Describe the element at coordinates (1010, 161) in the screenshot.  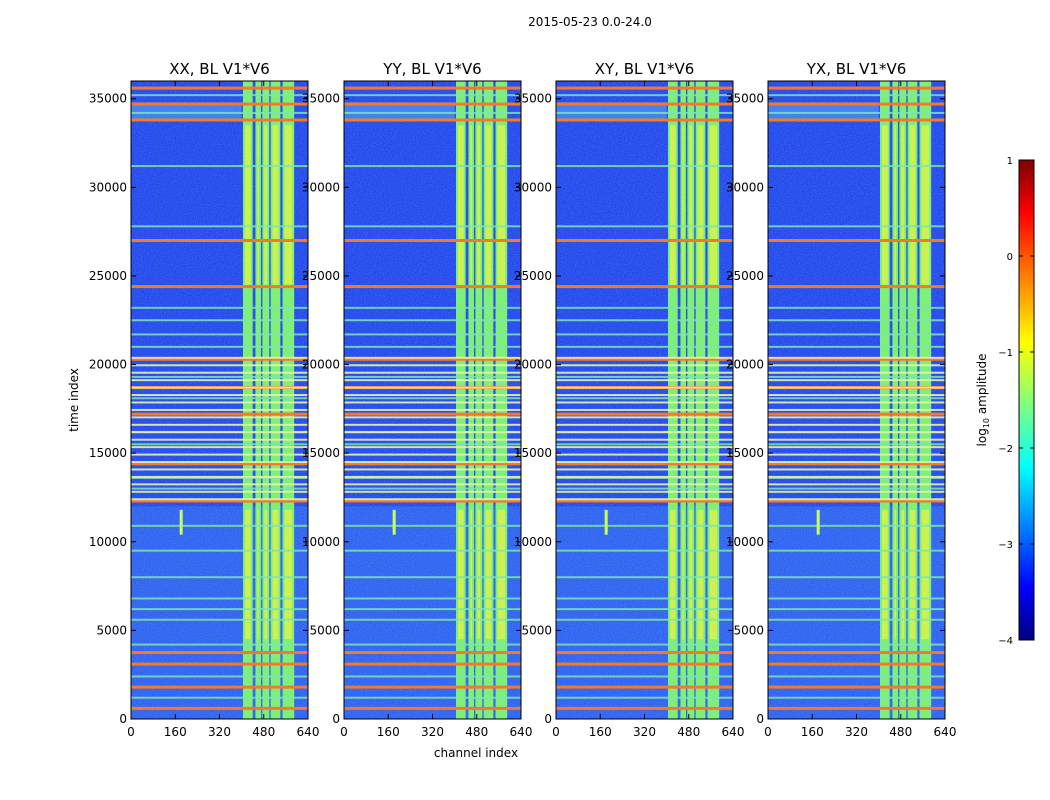
I see `colorbar-tick-label: 1` at that location.